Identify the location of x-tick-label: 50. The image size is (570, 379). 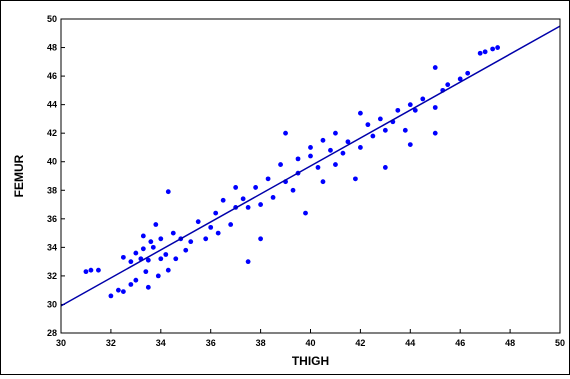
(560, 343).